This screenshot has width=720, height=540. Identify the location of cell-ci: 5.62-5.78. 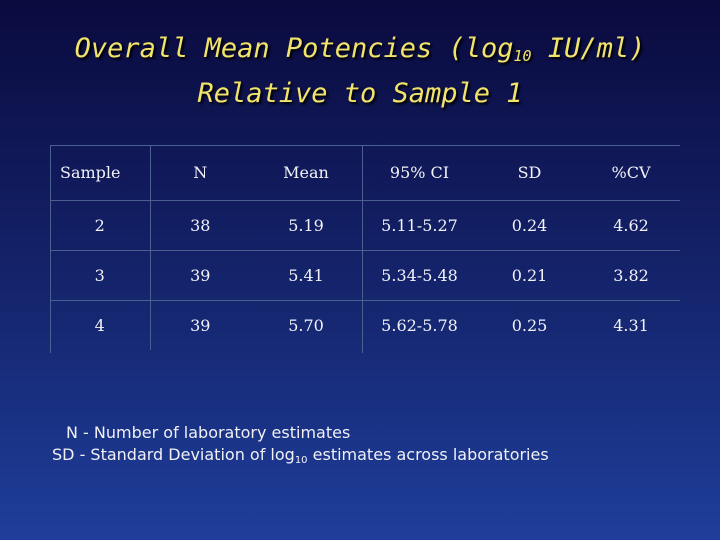
(419, 325).